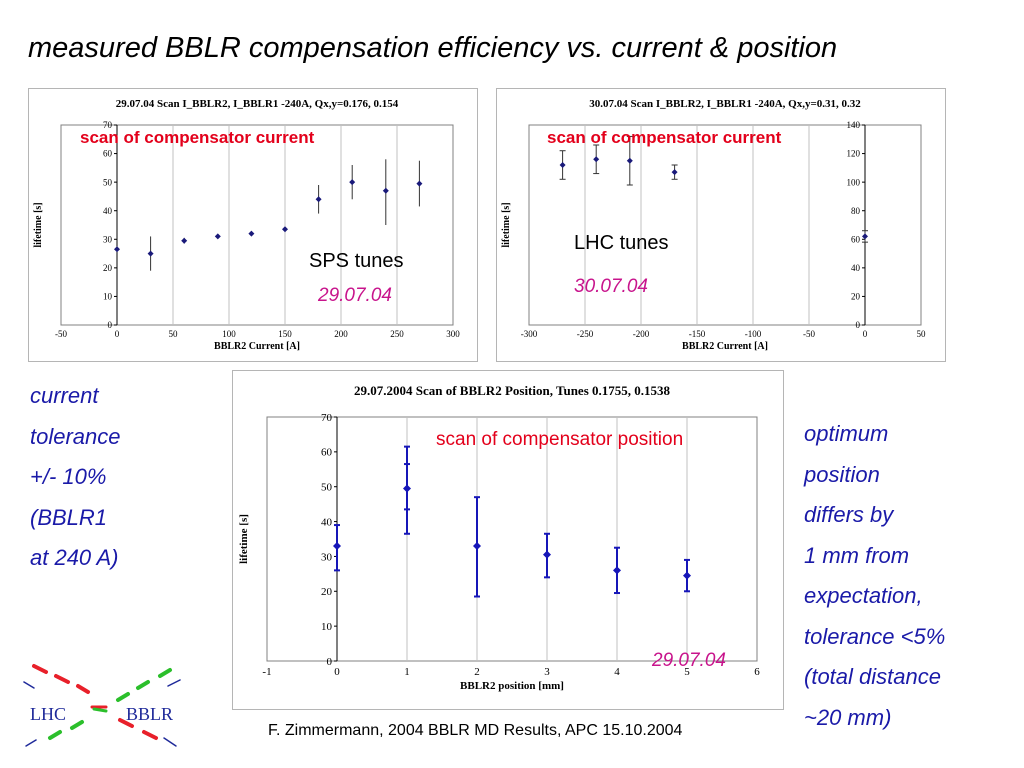 The height and width of the screenshot is (768, 1024). What do you see at coordinates (757, 672) in the screenshot?
I see `x-tick-label: 6` at bounding box center [757, 672].